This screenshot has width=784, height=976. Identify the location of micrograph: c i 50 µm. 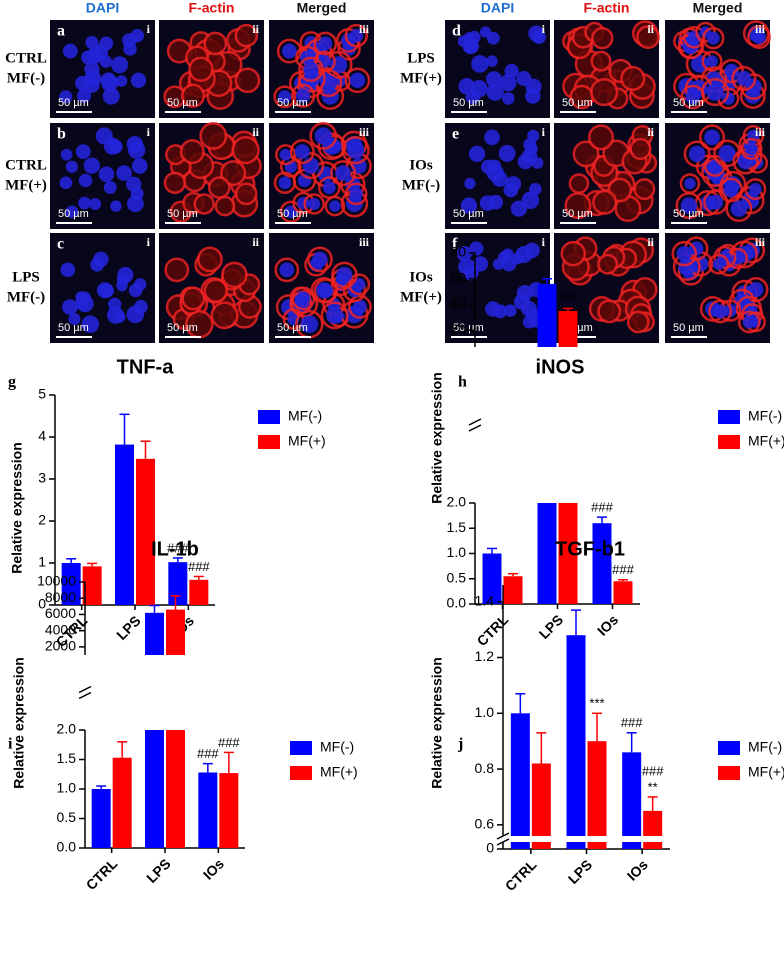
(102, 288).